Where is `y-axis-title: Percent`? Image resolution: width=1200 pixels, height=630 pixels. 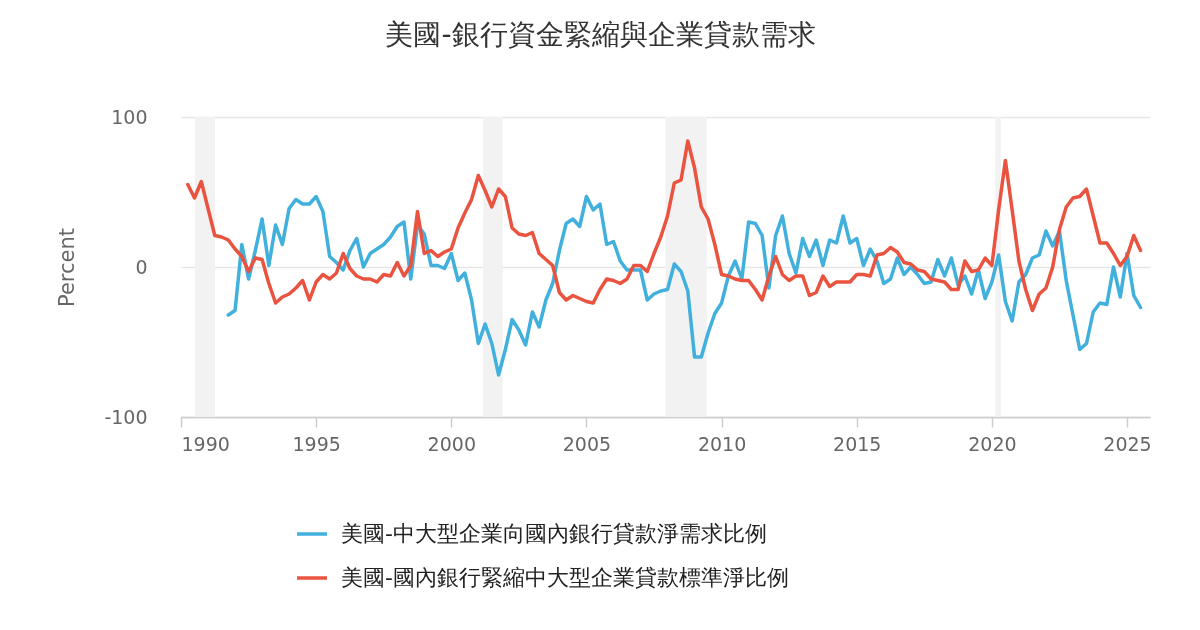
y-axis-title: Percent is located at coordinates (67, 267).